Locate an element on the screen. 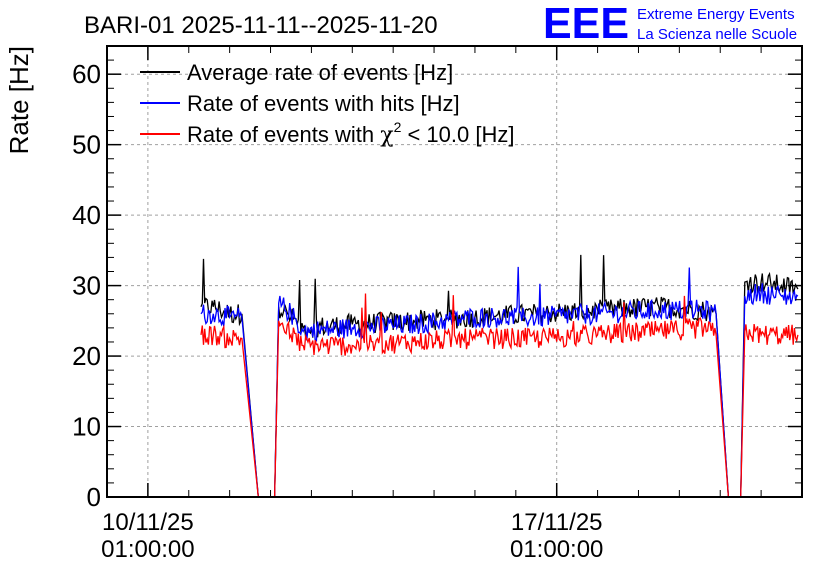 The width and height of the screenshot is (836, 572). y-tick-label: 60 is located at coordinates (86, 74).